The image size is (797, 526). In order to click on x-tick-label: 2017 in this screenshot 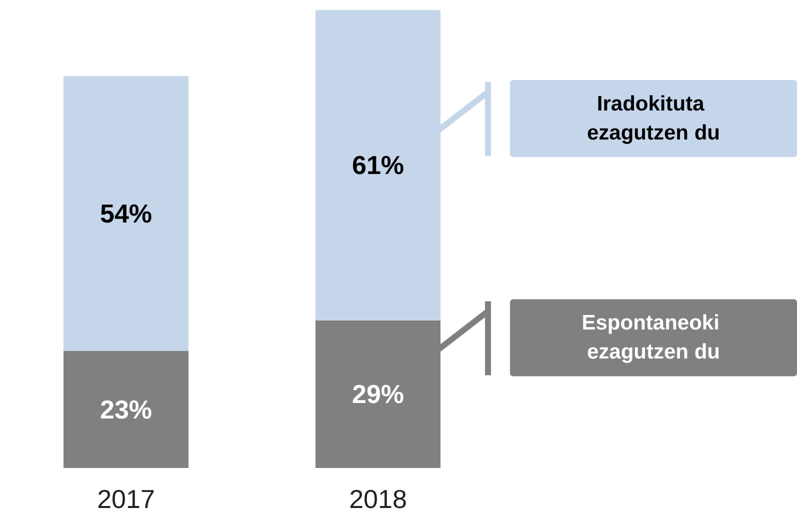, I will do `click(126, 499)`.